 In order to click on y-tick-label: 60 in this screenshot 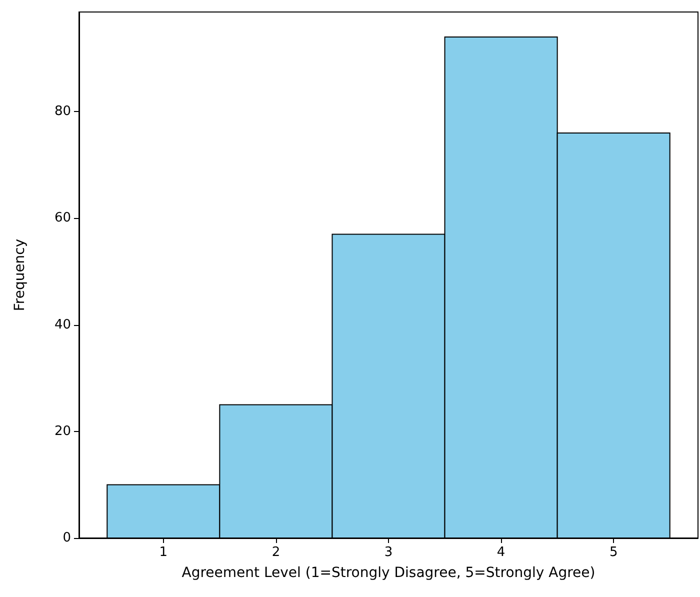, I will do `click(62, 218)`.